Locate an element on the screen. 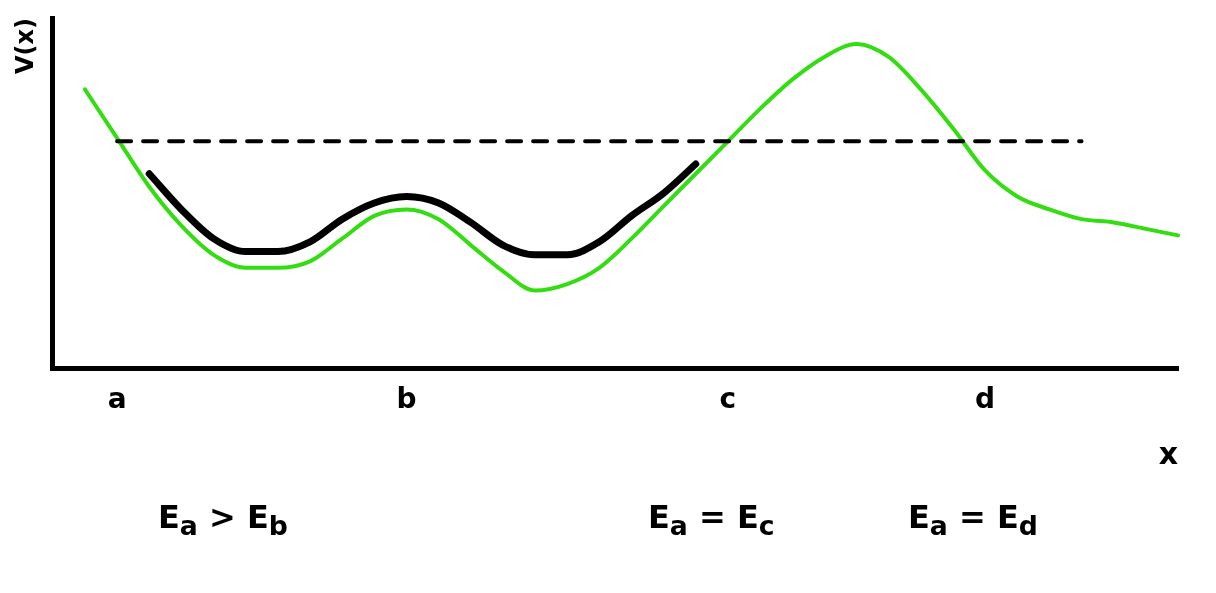 This screenshot has width=1216, height=593. text: E$_{a}$ > E$_{b}$ is located at coordinates (223, 520).